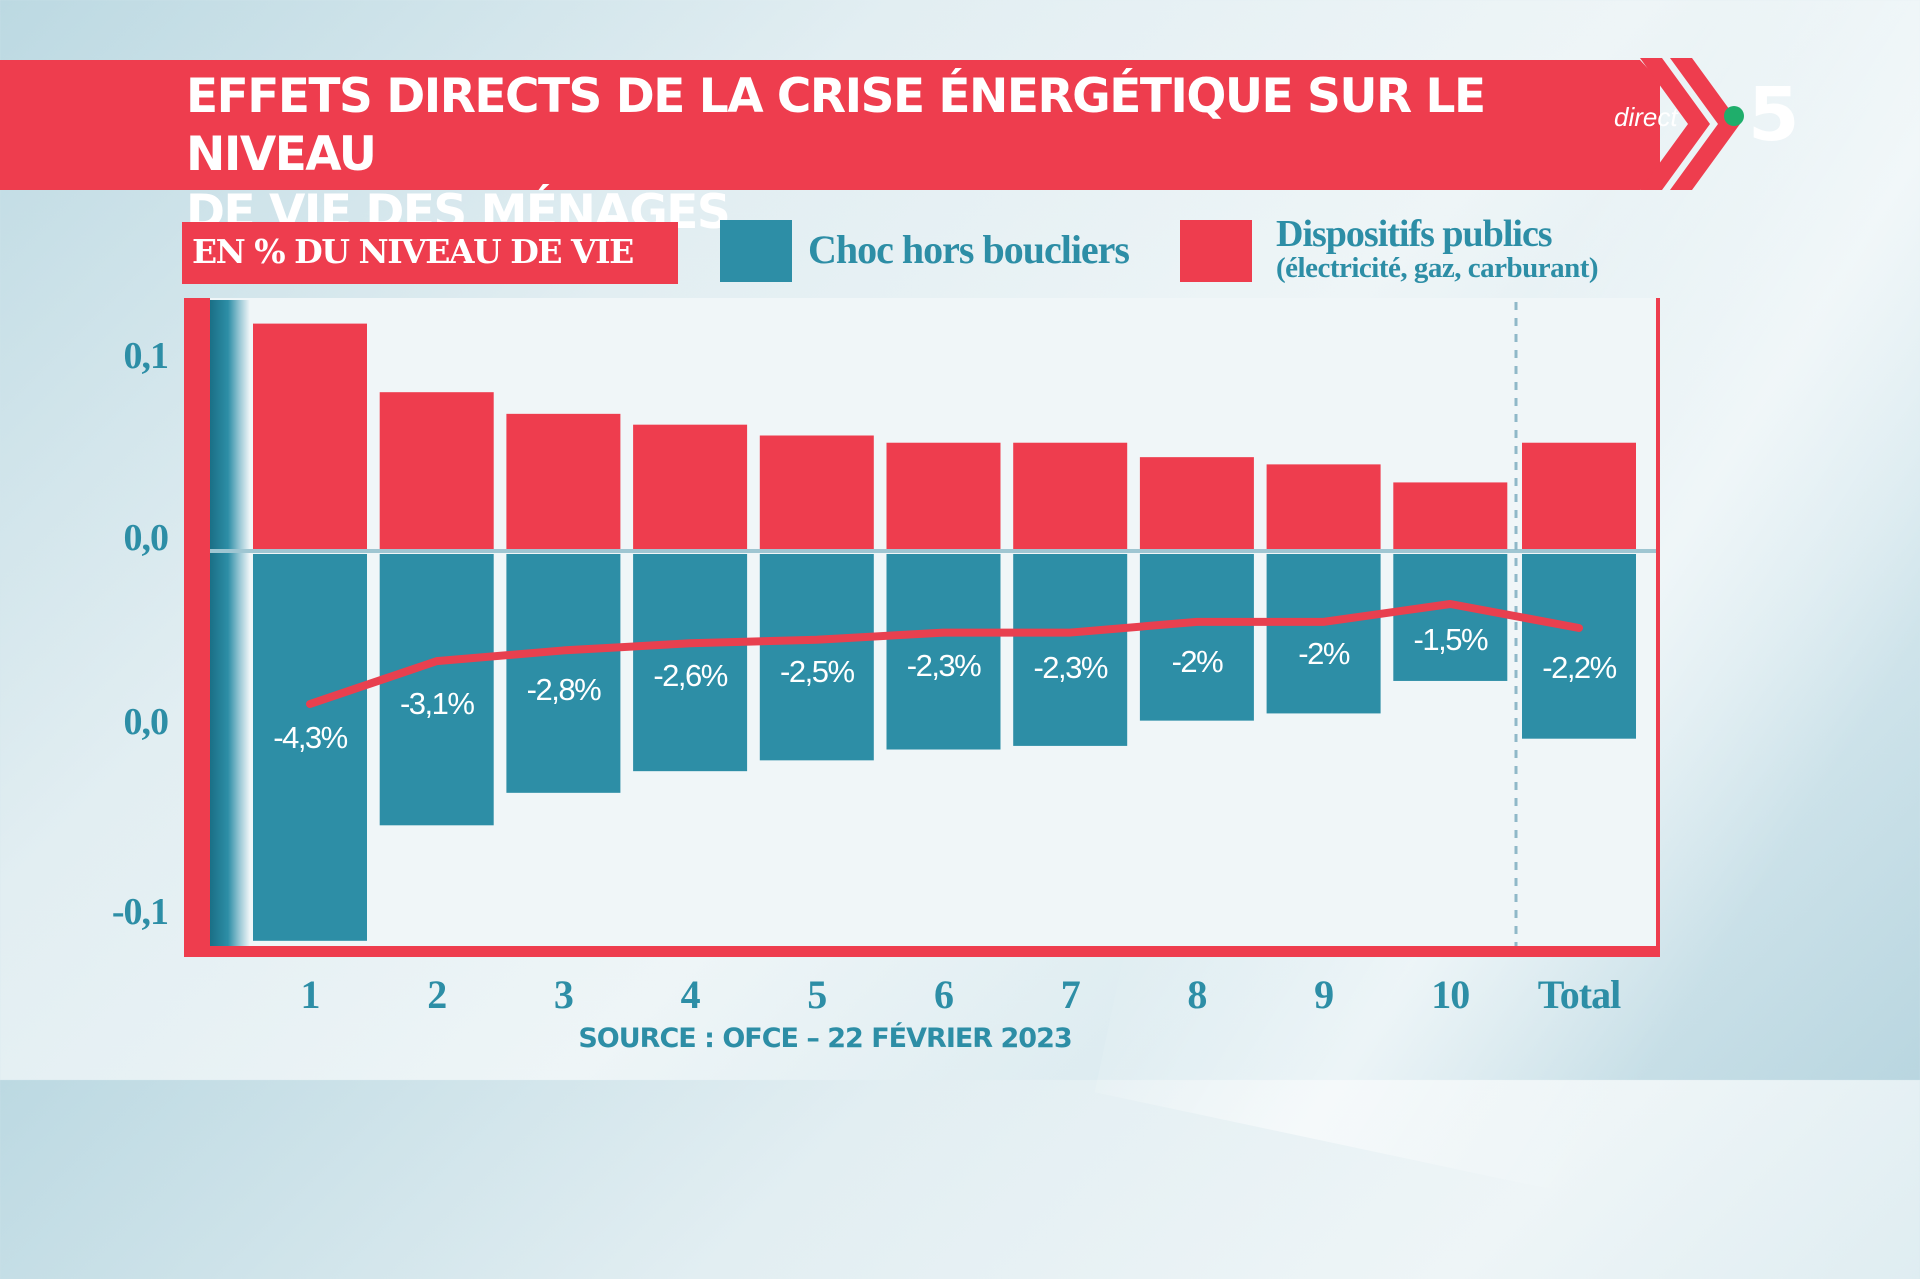 The image size is (1920, 1279). Describe the element at coordinates (197, 624) in the screenshot. I see `y-axis-bar` at that location.